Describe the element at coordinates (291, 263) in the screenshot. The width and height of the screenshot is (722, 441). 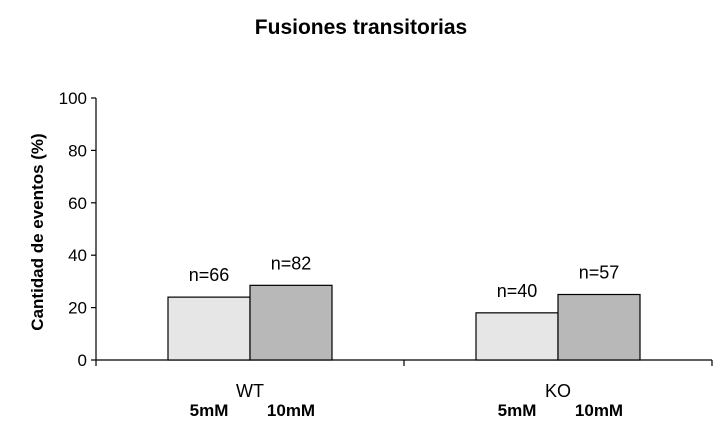
I see `data-label: n=82` at that location.